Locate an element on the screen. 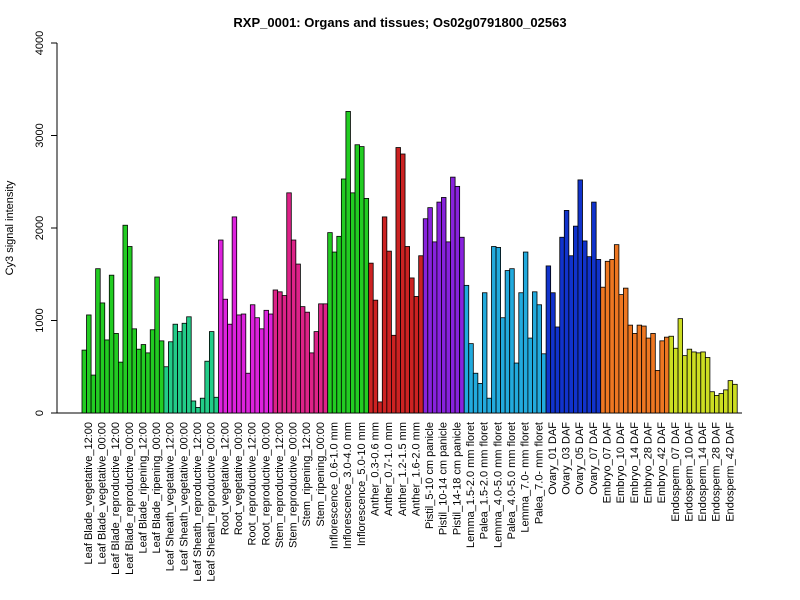  x-tick-label: Anther_1.6-2.0 mm is located at coordinates (416, 469).